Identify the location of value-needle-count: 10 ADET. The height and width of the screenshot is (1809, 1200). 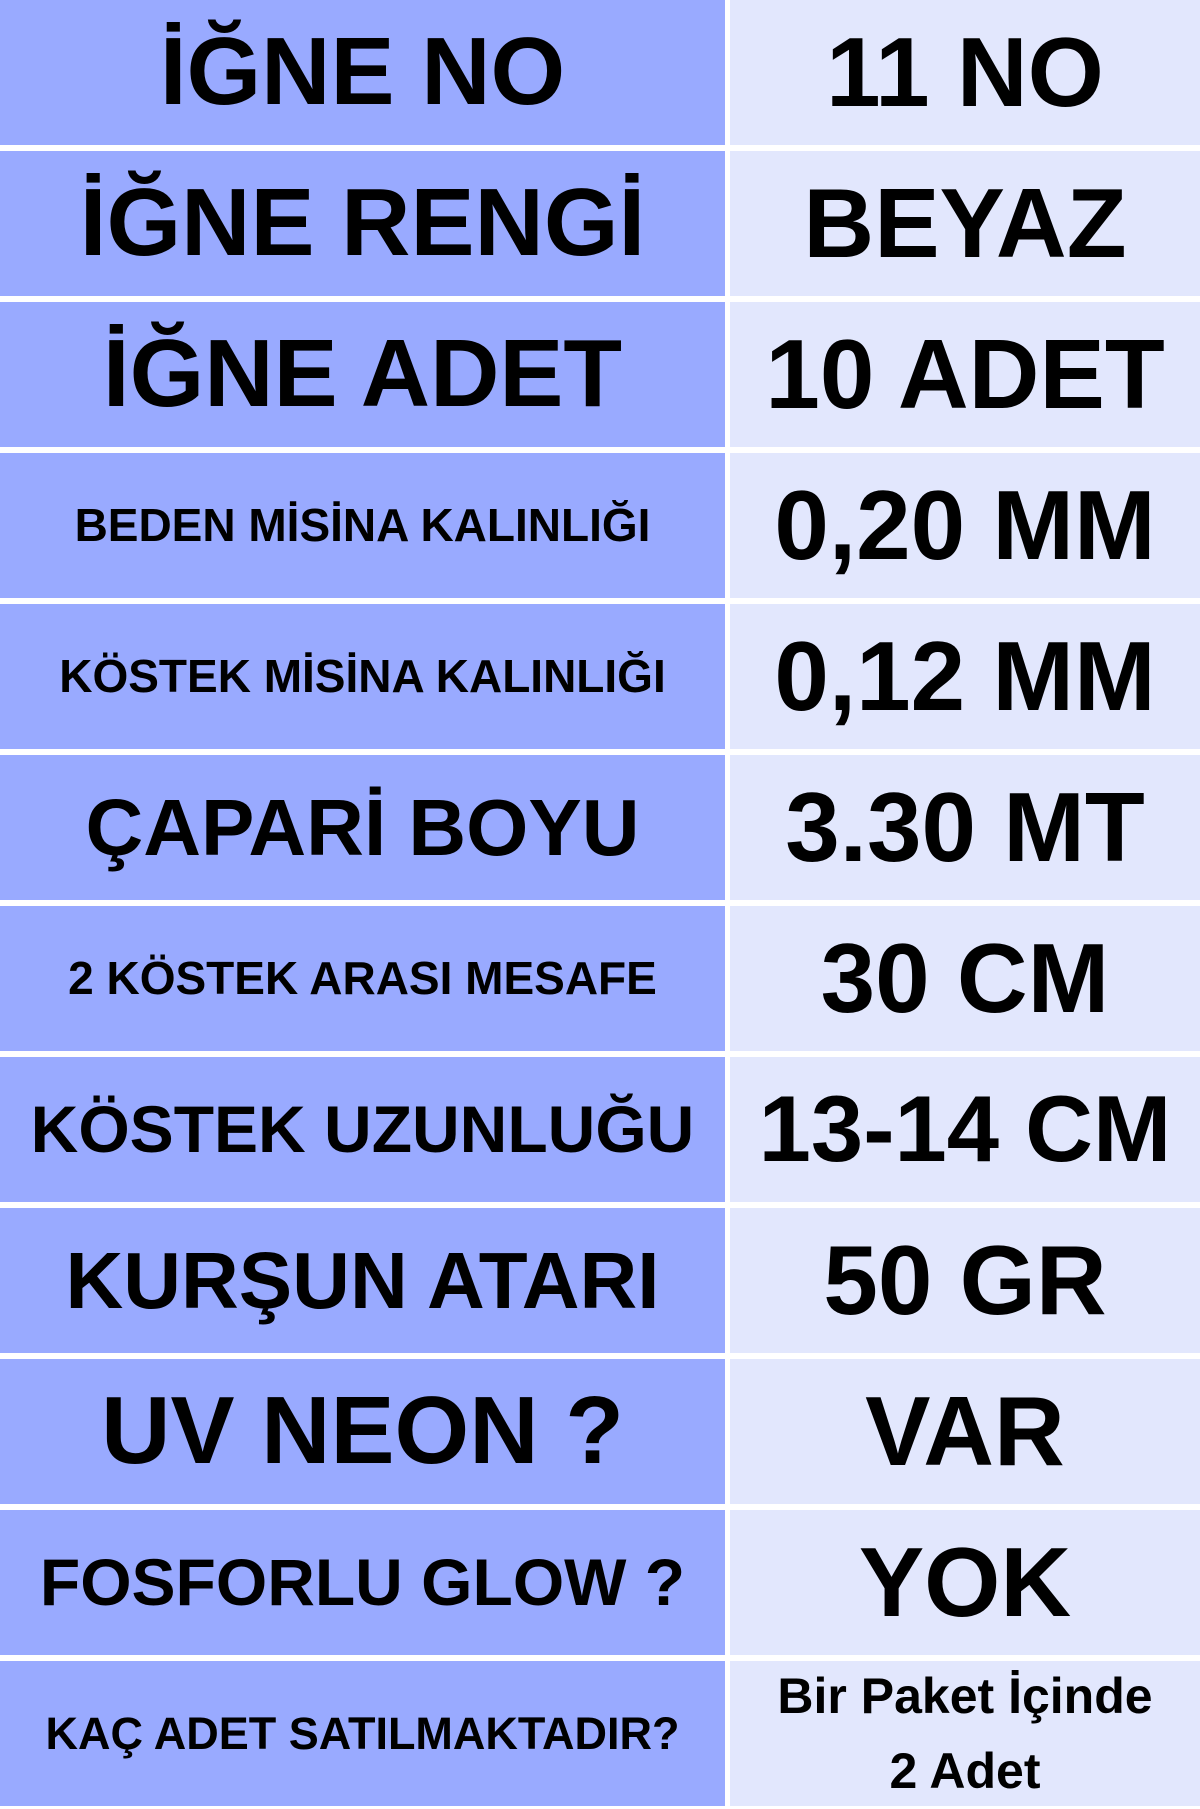
(965, 374).